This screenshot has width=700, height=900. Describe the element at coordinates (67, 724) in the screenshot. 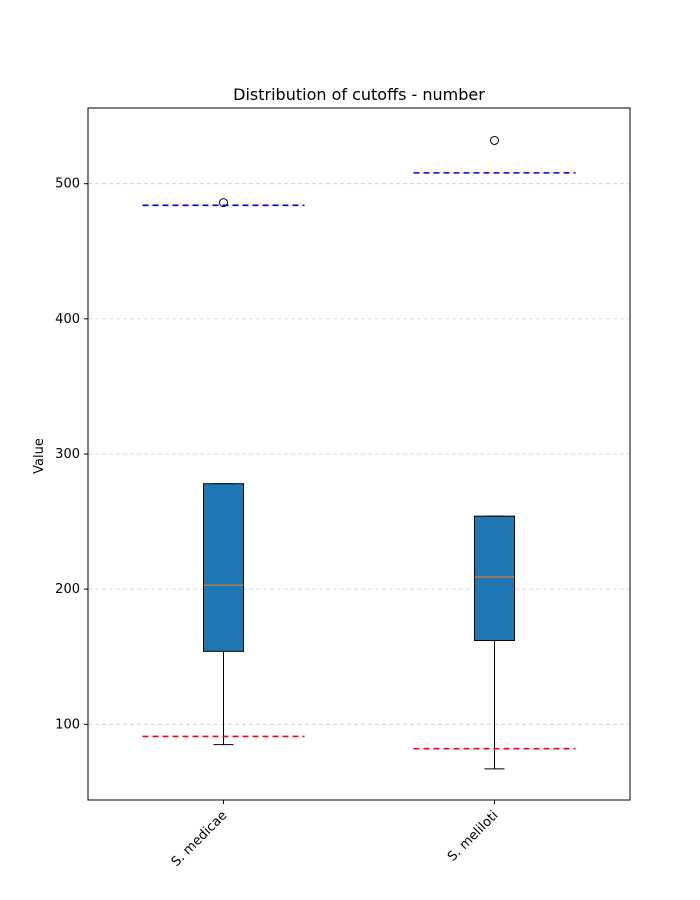

I see `y-tick-label: 100` at that location.